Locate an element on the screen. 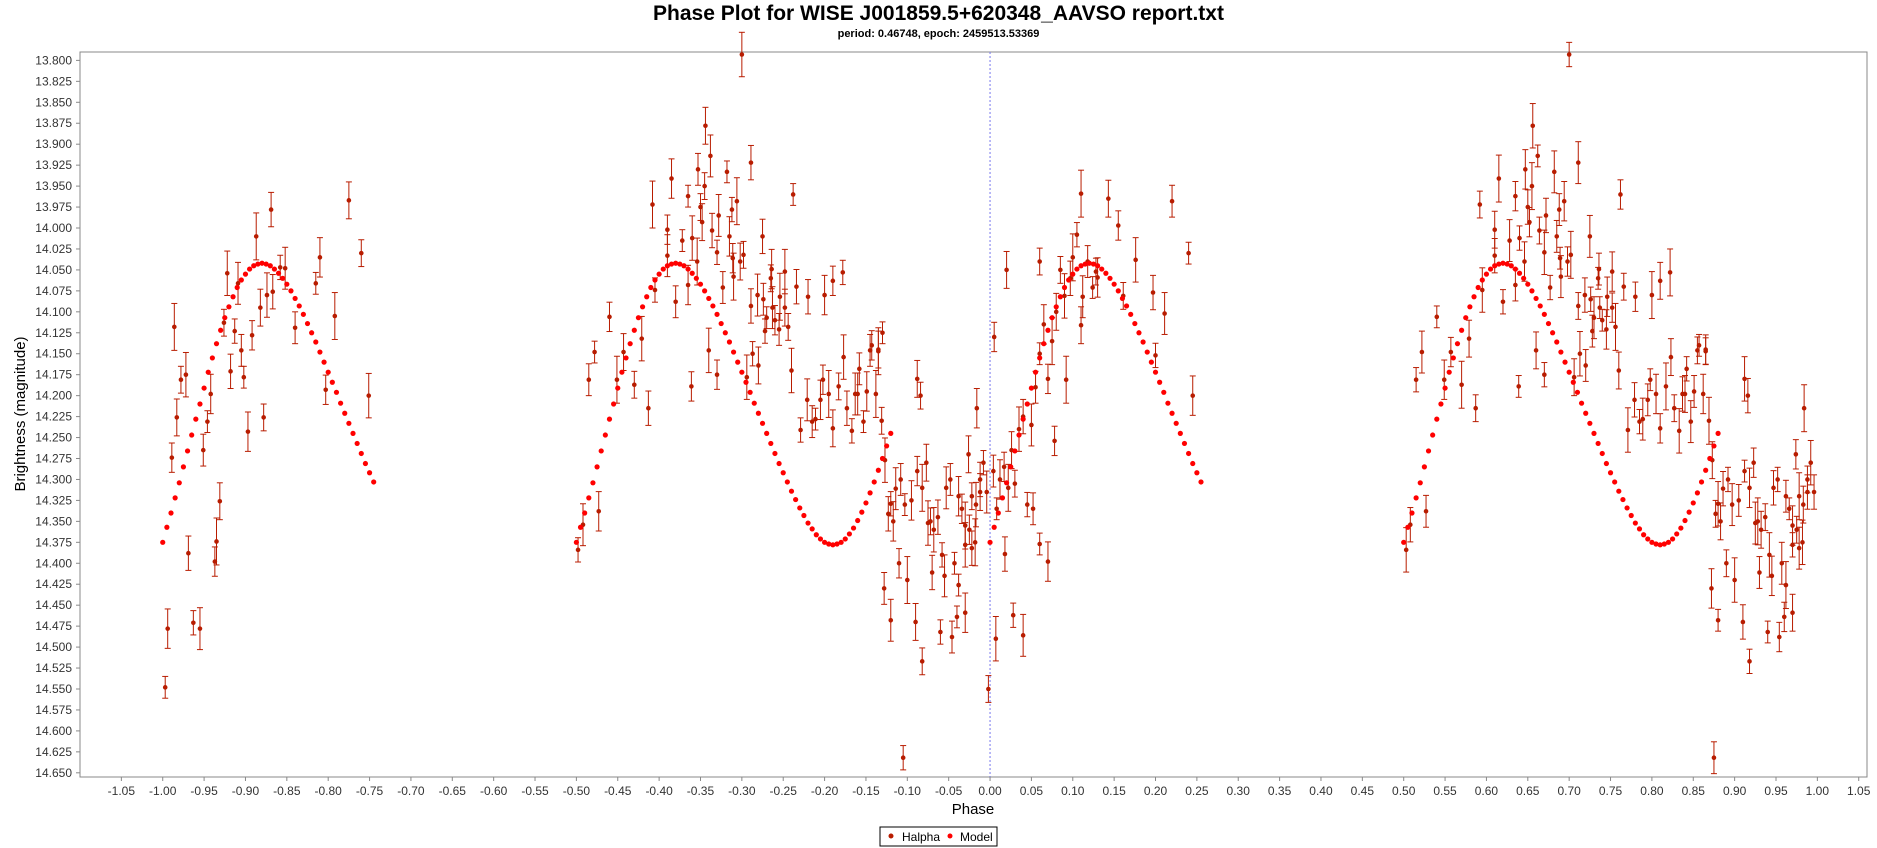 The image size is (1877, 848). x-tick-label: -0.45 is located at coordinates (618, 791).